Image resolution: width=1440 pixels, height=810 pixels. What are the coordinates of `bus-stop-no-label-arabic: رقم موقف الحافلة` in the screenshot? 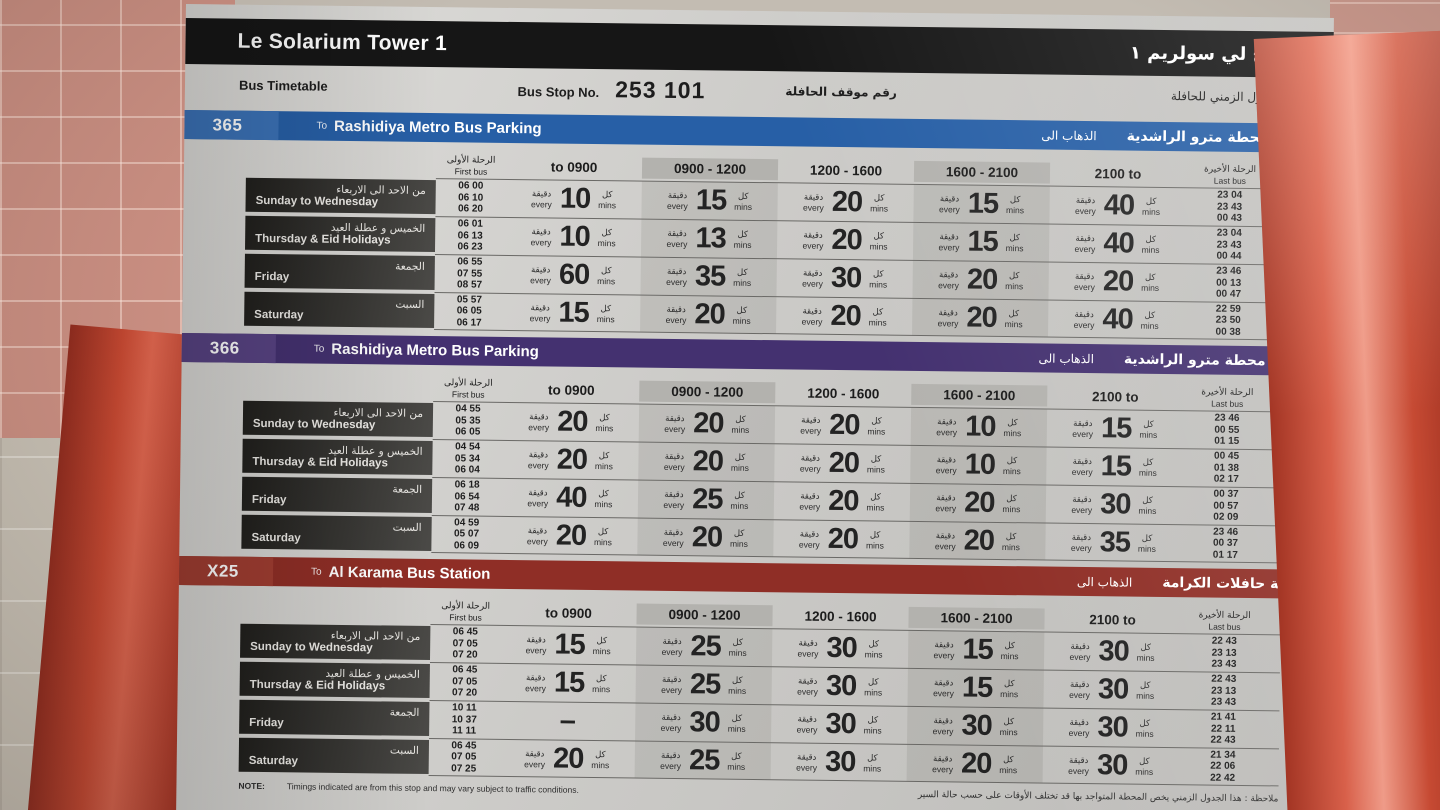 It's located at (841, 92).